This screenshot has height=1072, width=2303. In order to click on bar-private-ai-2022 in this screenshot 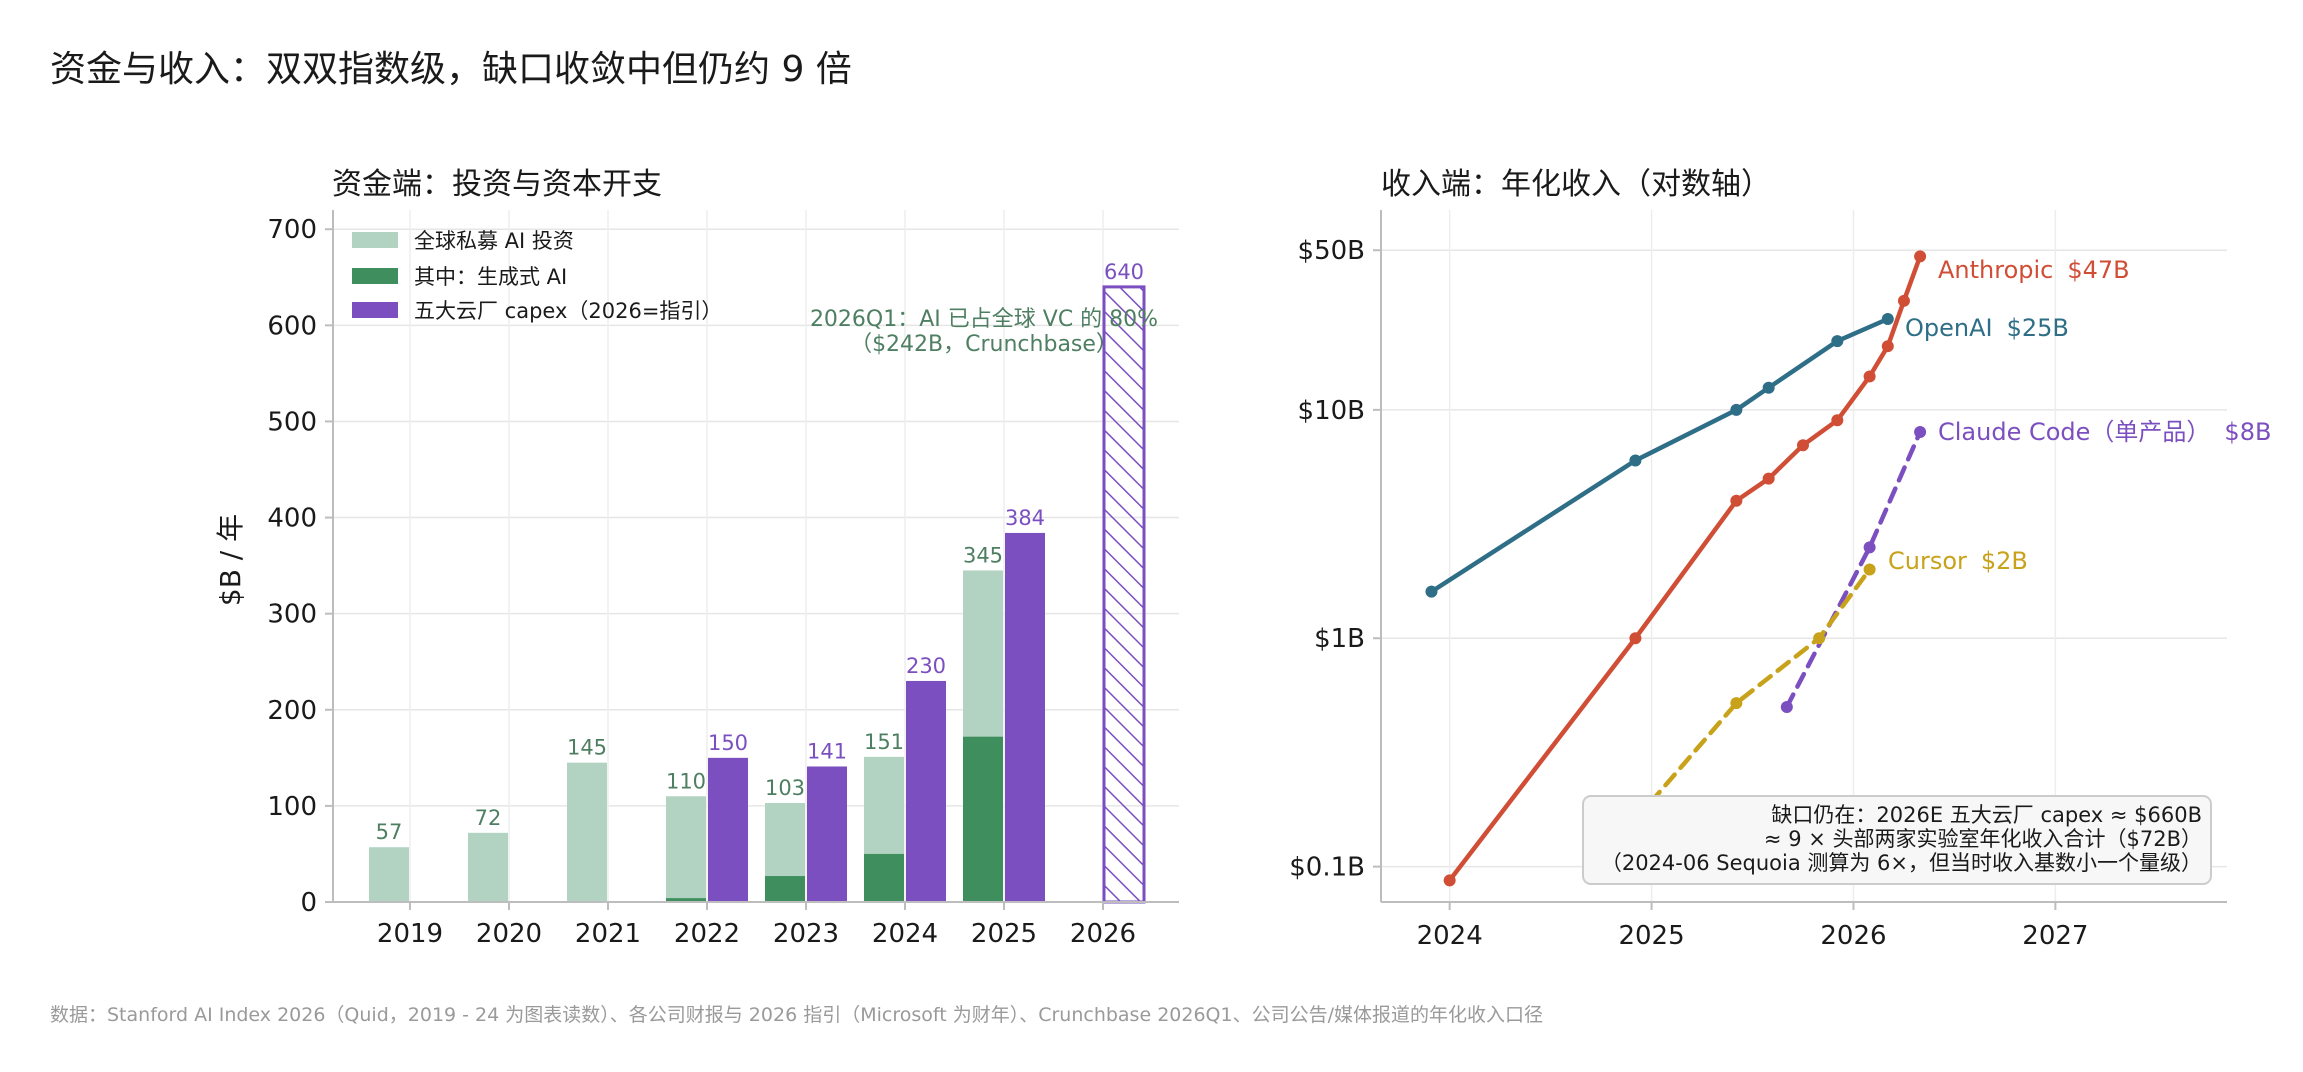, I will do `click(686, 849)`.